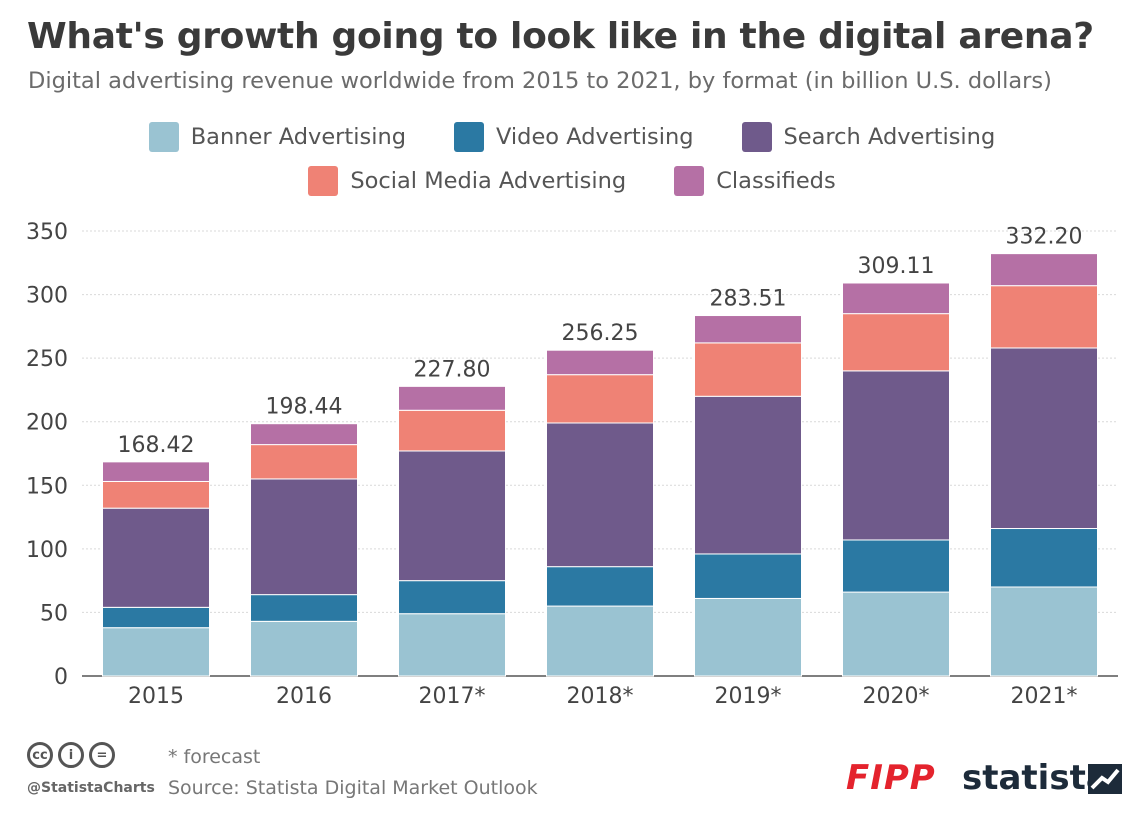 The image size is (1144, 814). Describe the element at coordinates (896, 266) in the screenshot. I see `bar-total-label: 309.11` at that location.